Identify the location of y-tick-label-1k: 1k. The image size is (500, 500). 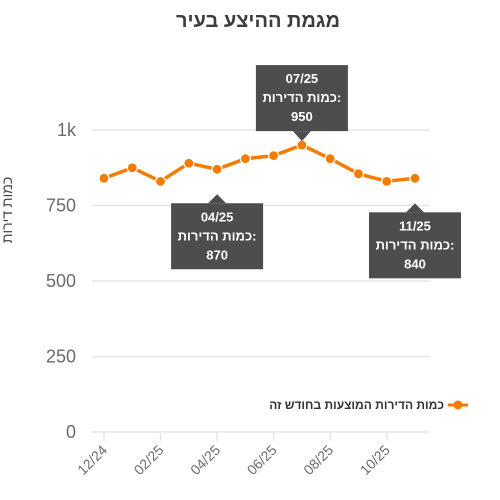
(67, 130).